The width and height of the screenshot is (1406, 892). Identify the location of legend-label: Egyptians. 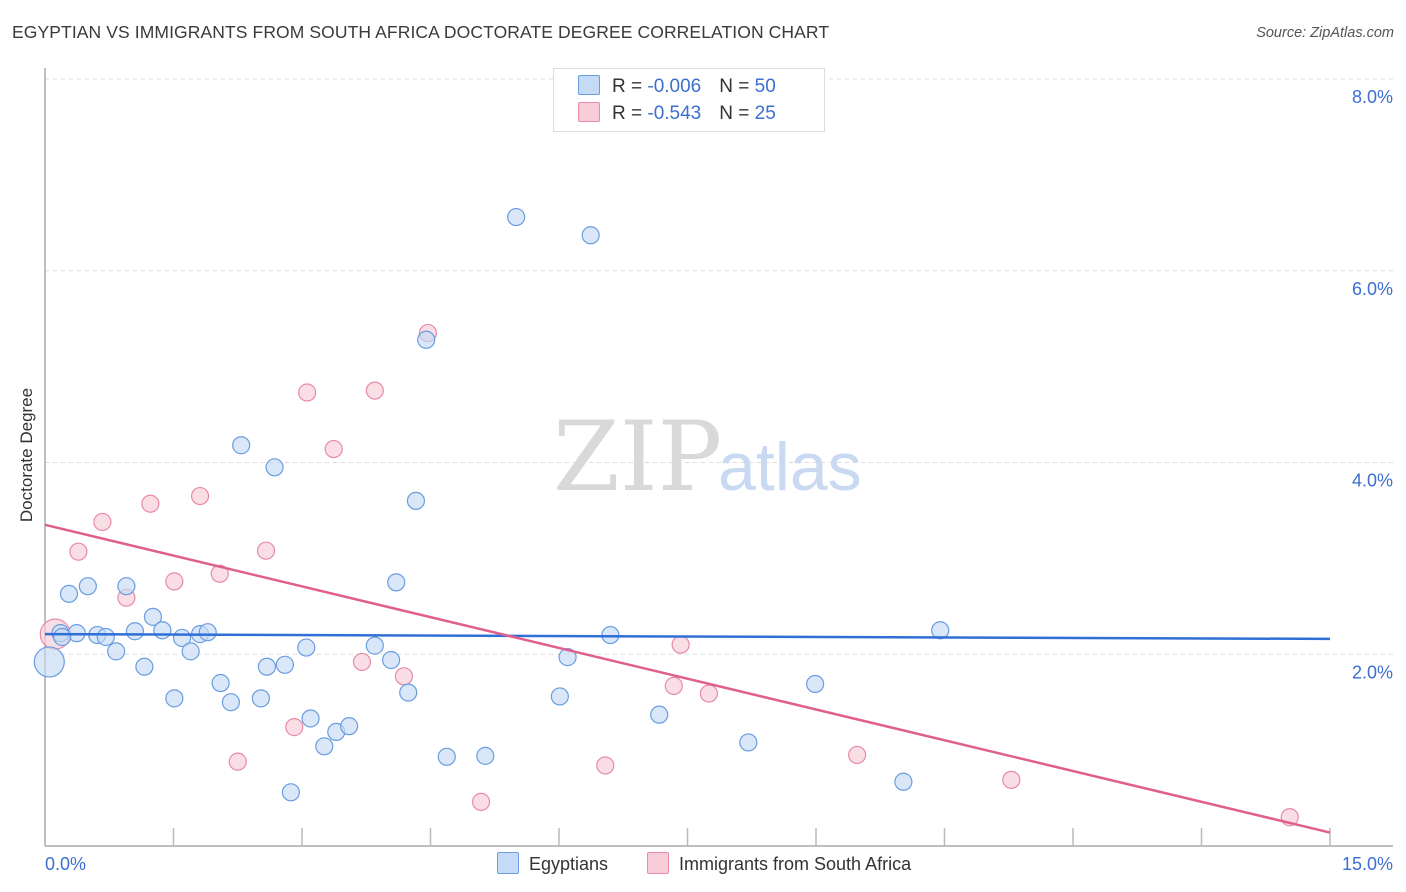
(569, 864).